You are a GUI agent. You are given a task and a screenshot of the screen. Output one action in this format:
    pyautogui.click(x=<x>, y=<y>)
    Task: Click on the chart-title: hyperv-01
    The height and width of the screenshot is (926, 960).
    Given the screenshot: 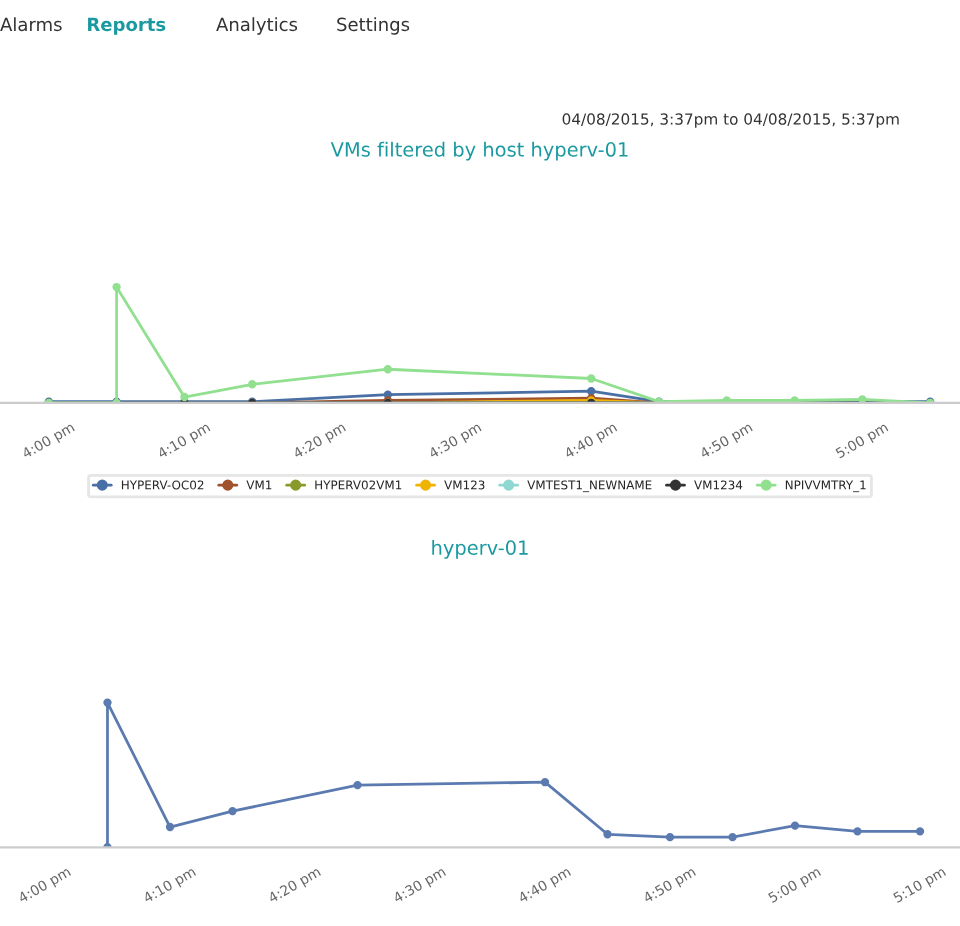 What is the action you would take?
    pyautogui.click(x=480, y=549)
    